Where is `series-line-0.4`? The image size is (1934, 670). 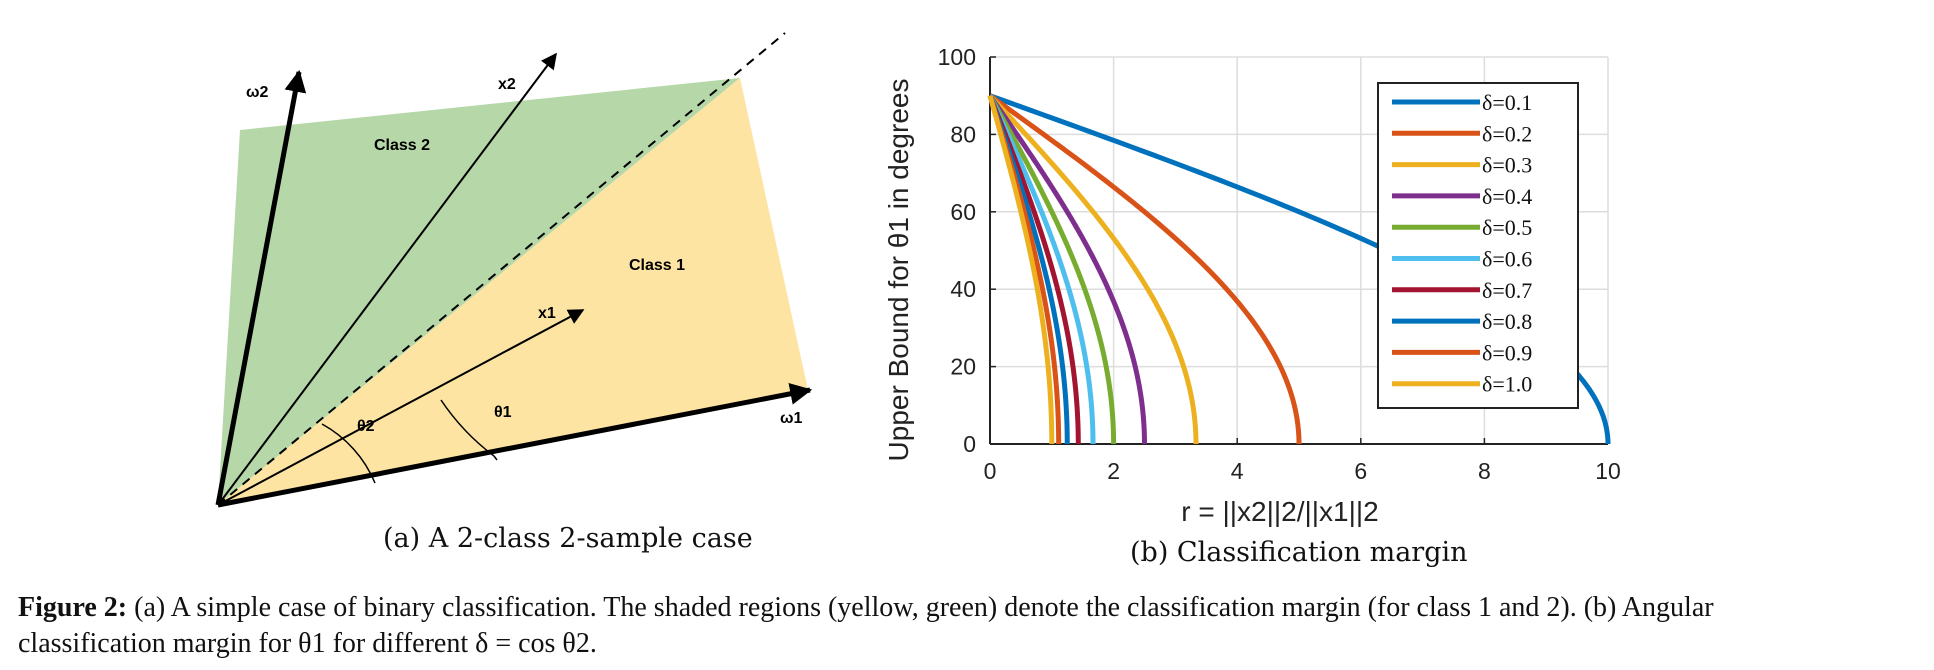
series-line-0.4 is located at coordinates (1067, 269).